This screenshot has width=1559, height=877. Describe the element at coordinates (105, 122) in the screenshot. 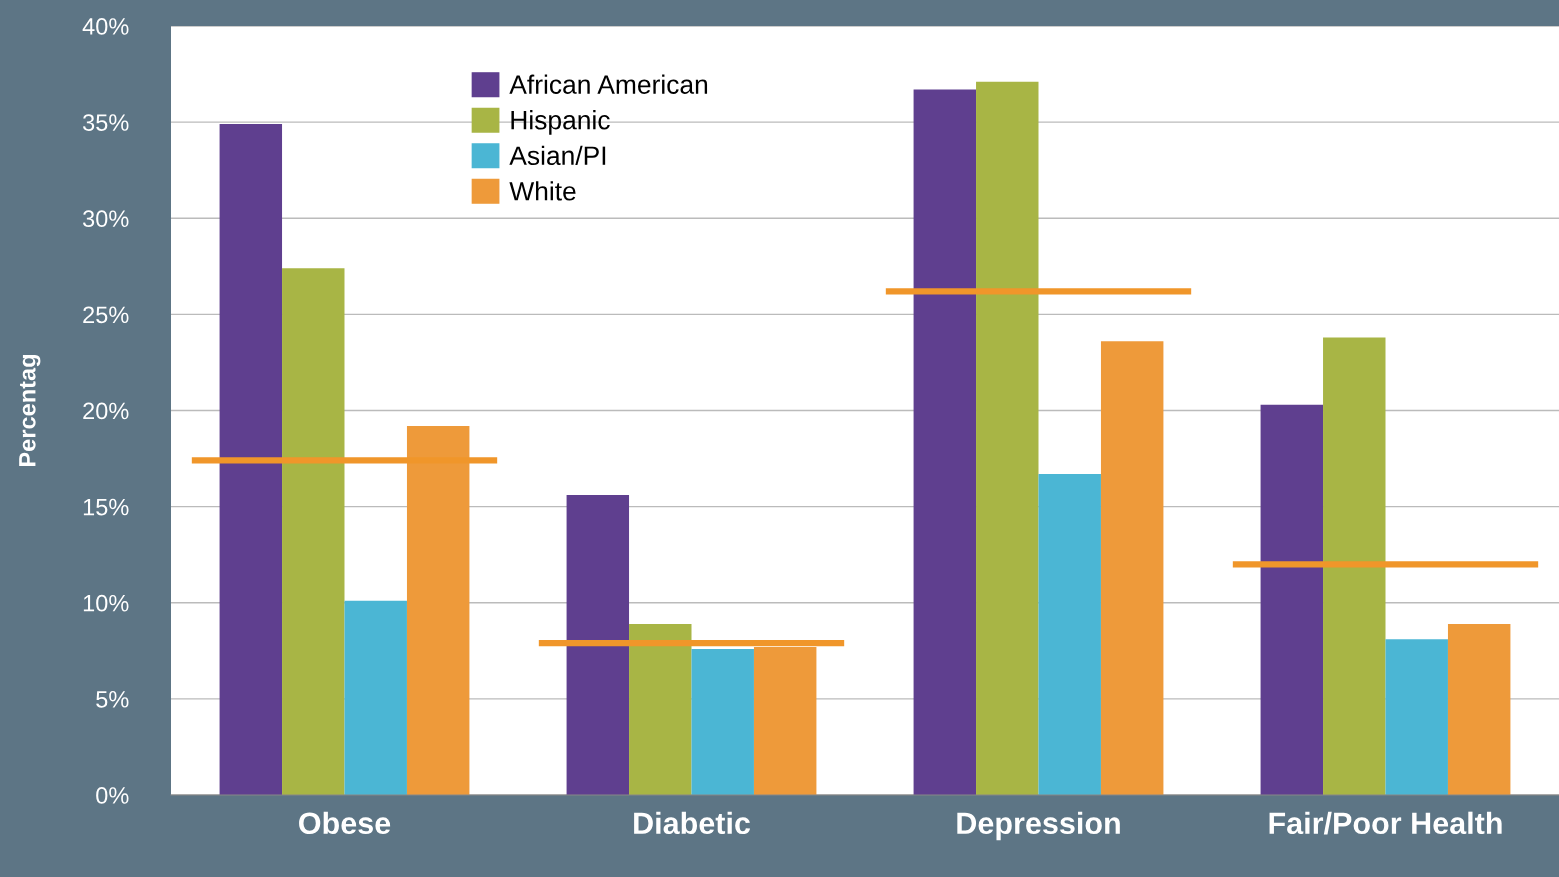

I see `y-tick-label: 35%` at that location.